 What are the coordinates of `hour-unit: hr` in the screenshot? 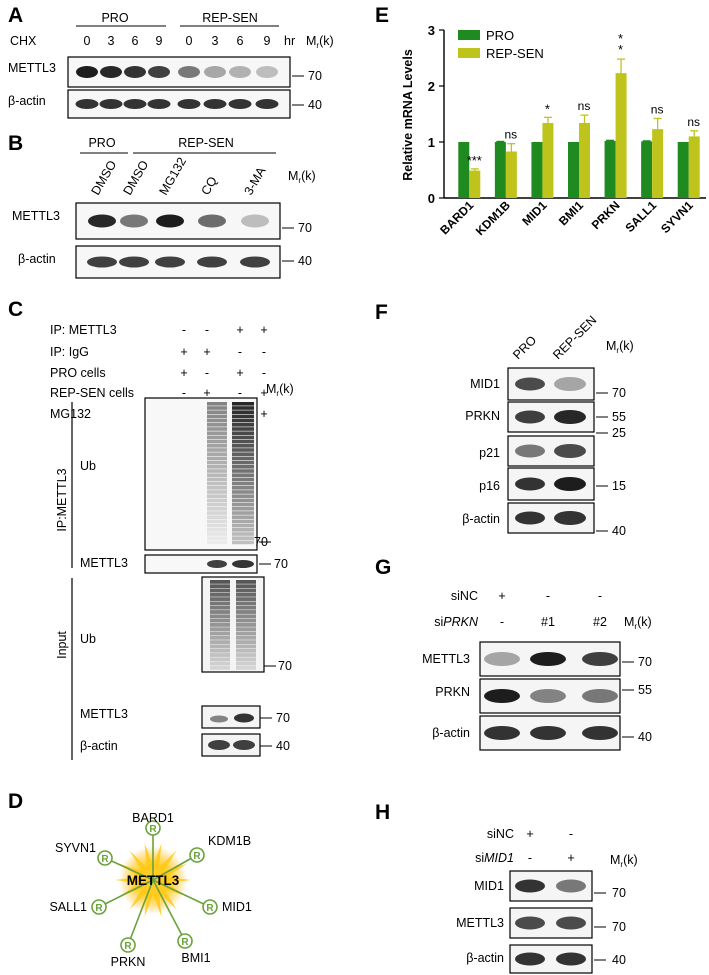 It's located at (289, 41).